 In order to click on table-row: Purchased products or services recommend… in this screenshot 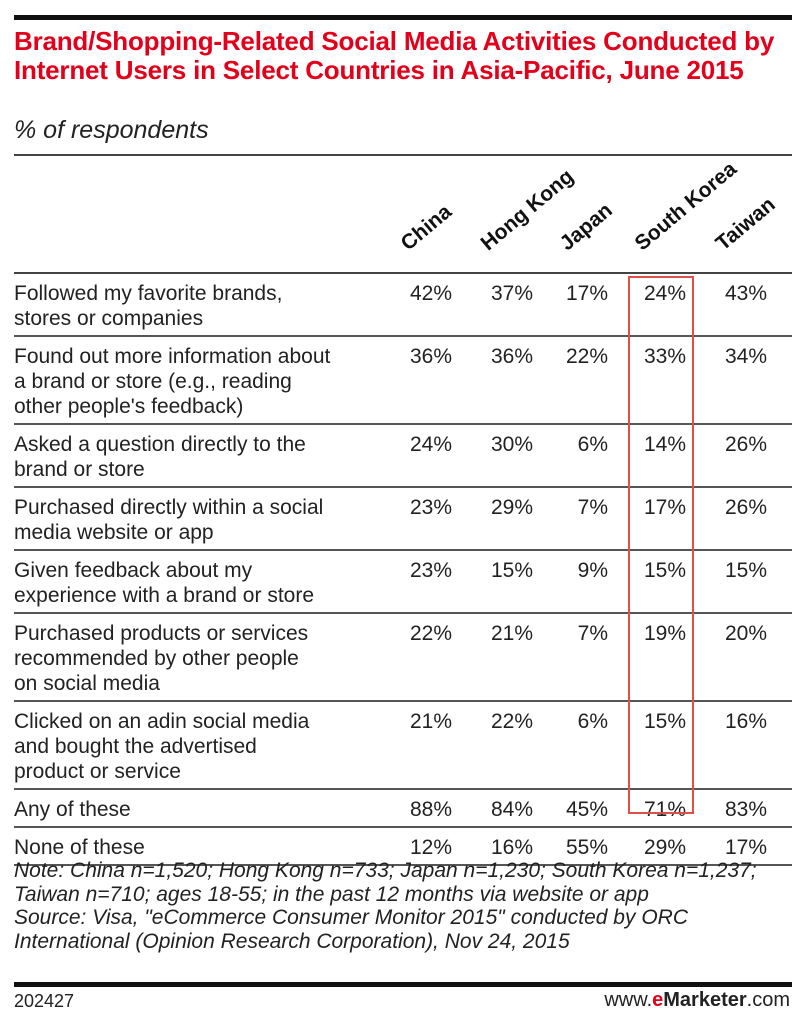, I will do `click(403, 658)`.